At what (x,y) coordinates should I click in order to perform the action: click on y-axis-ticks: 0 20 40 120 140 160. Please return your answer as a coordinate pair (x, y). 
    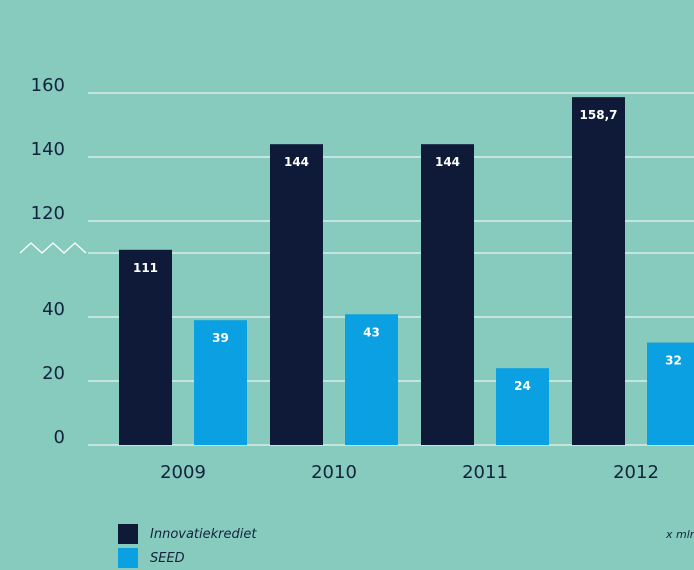
    Looking at the image, I should click on (48, 261).